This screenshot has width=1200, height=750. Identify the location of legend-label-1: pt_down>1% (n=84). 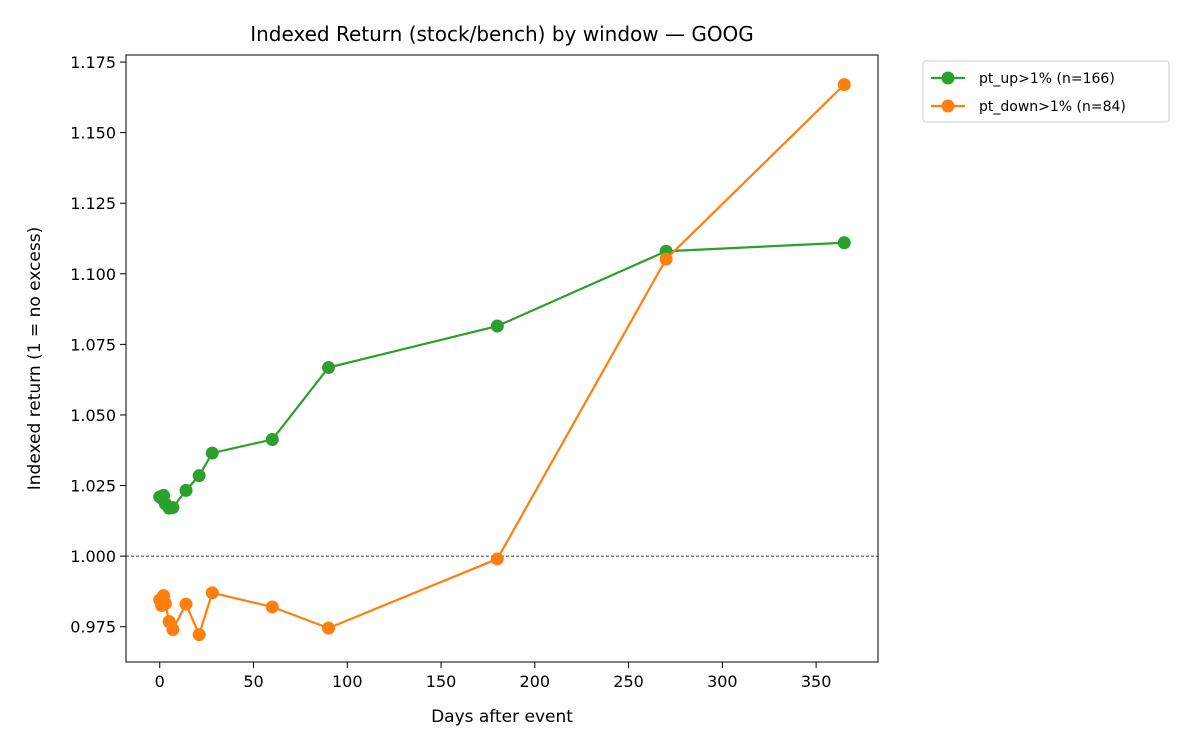
(1052, 107).